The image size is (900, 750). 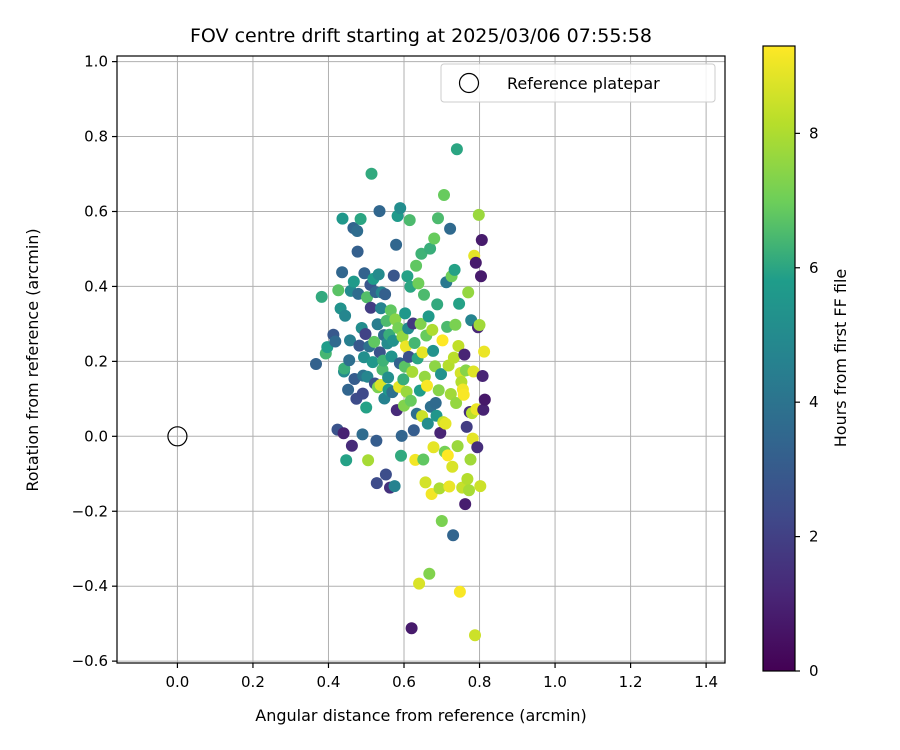 What do you see at coordinates (90, 661) in the screenshot?
I see `y-tick-label: −0.6` at bounding box center [90, 661].